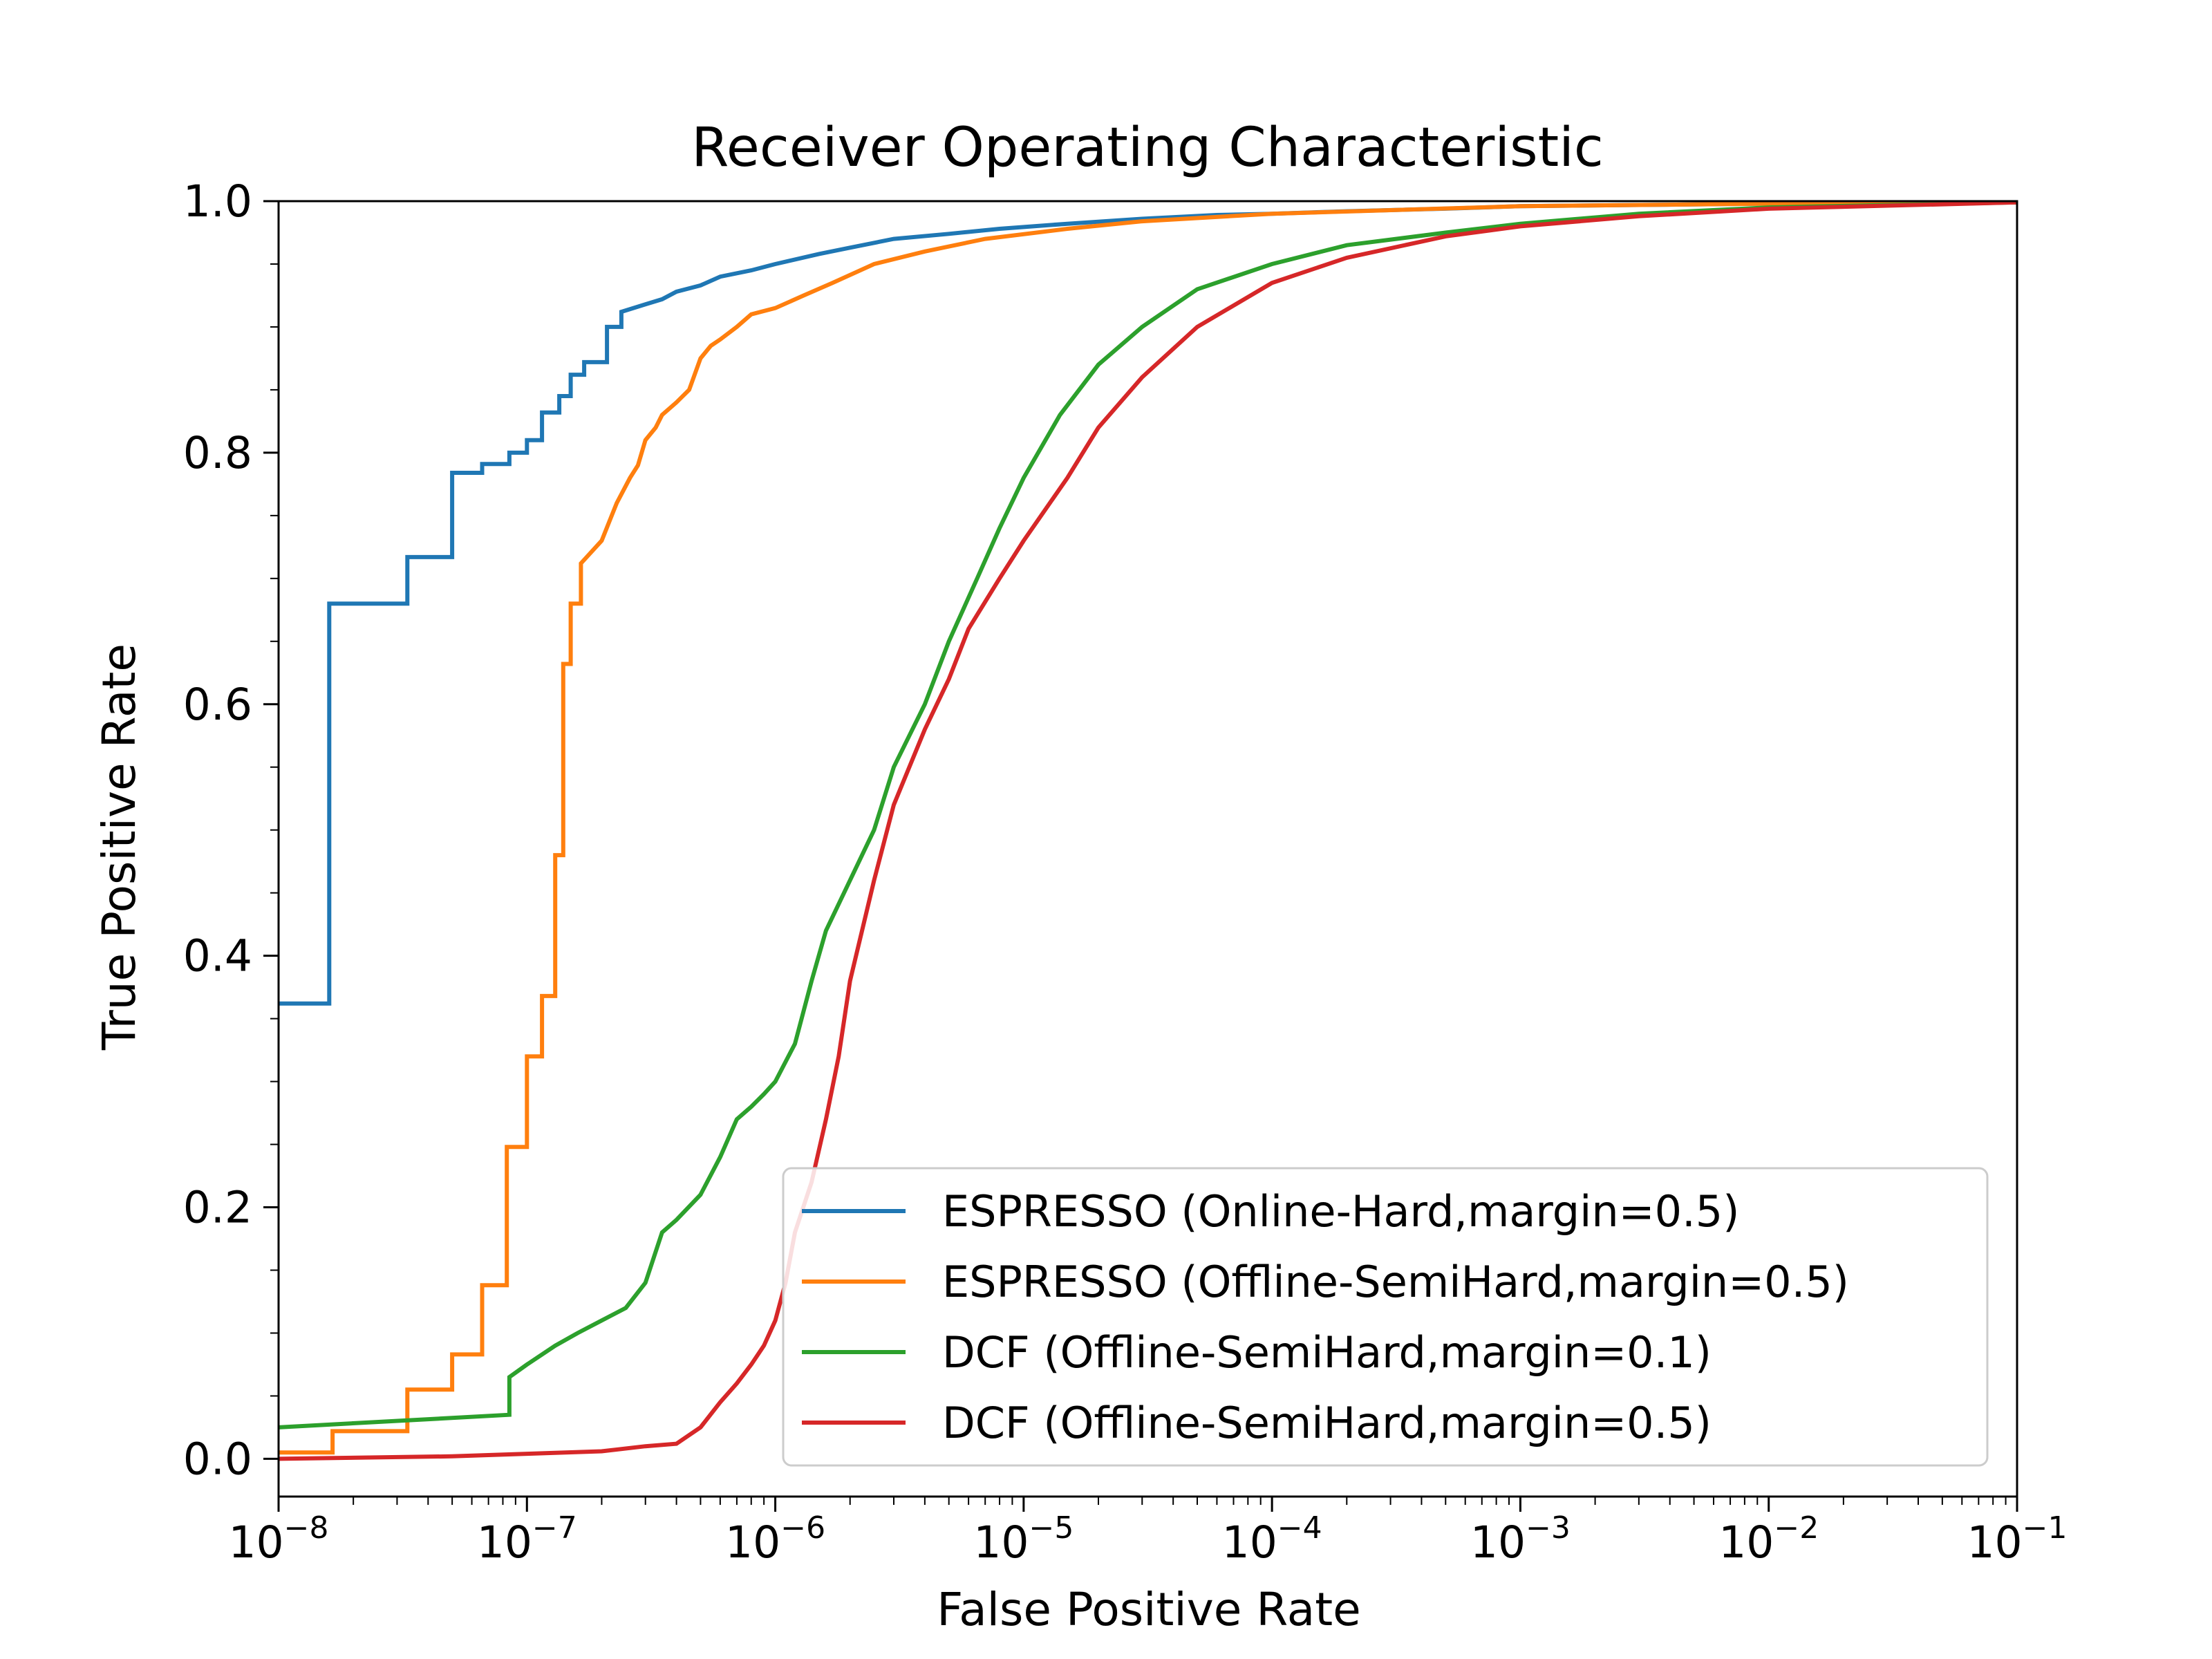 This screenshot has width=2212, height=1659. Describe the element at coordinates (1147, 148) in the screenshot. I see `chart-title: Receiver Operating Characteristic` at that location.